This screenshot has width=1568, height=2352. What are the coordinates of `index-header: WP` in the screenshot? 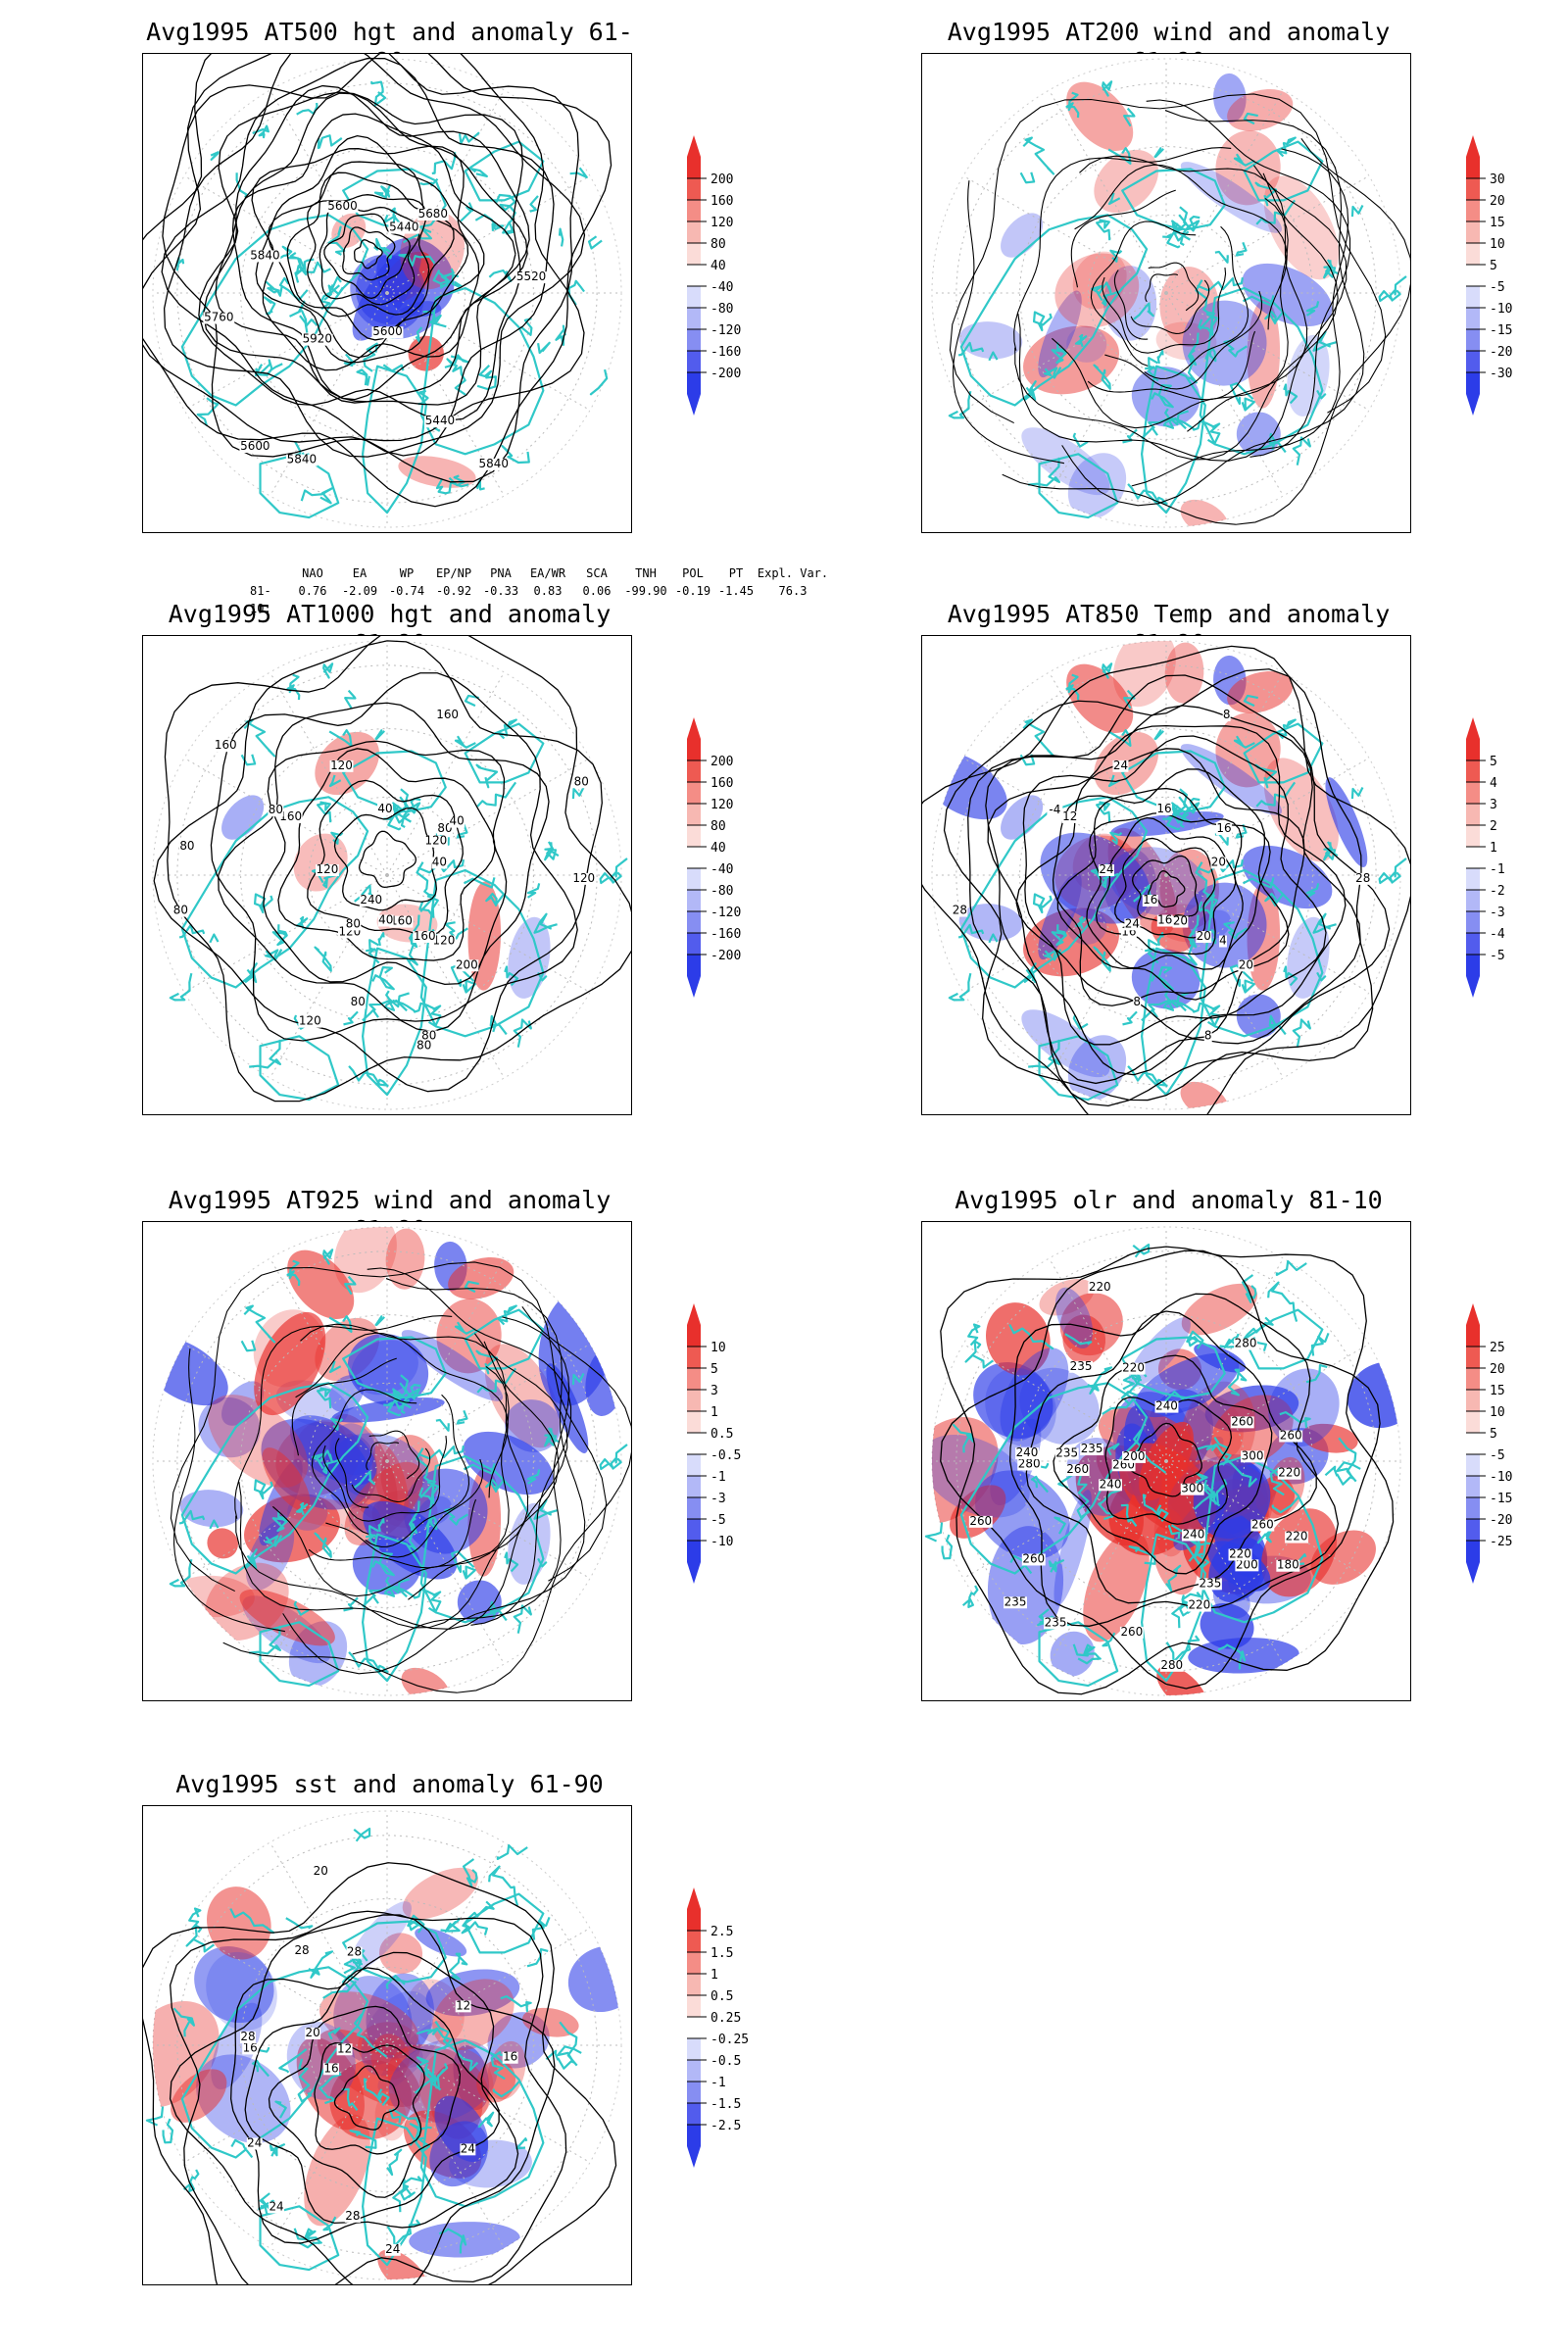 It's located at (407, 573).